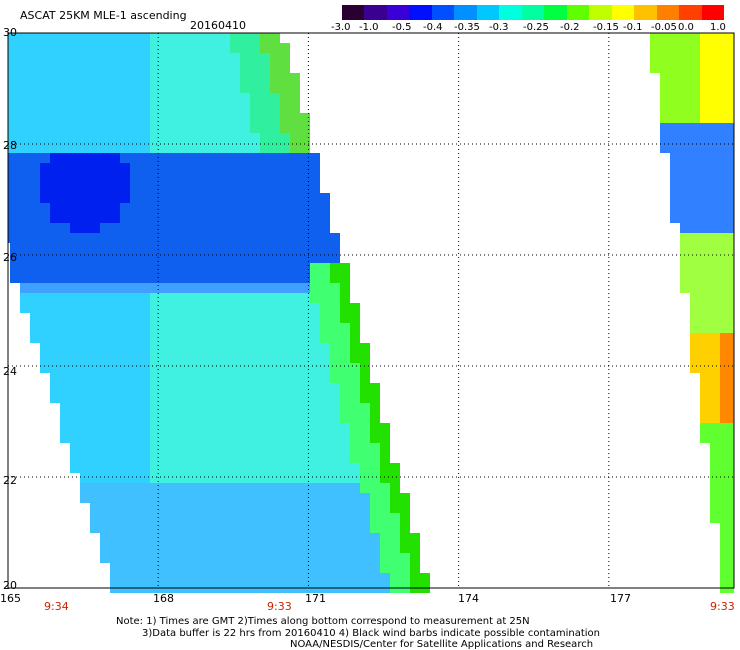 The height and width of the screenshot is (650, 740). I want to click on colorbar-swatch, so click(443, 12).